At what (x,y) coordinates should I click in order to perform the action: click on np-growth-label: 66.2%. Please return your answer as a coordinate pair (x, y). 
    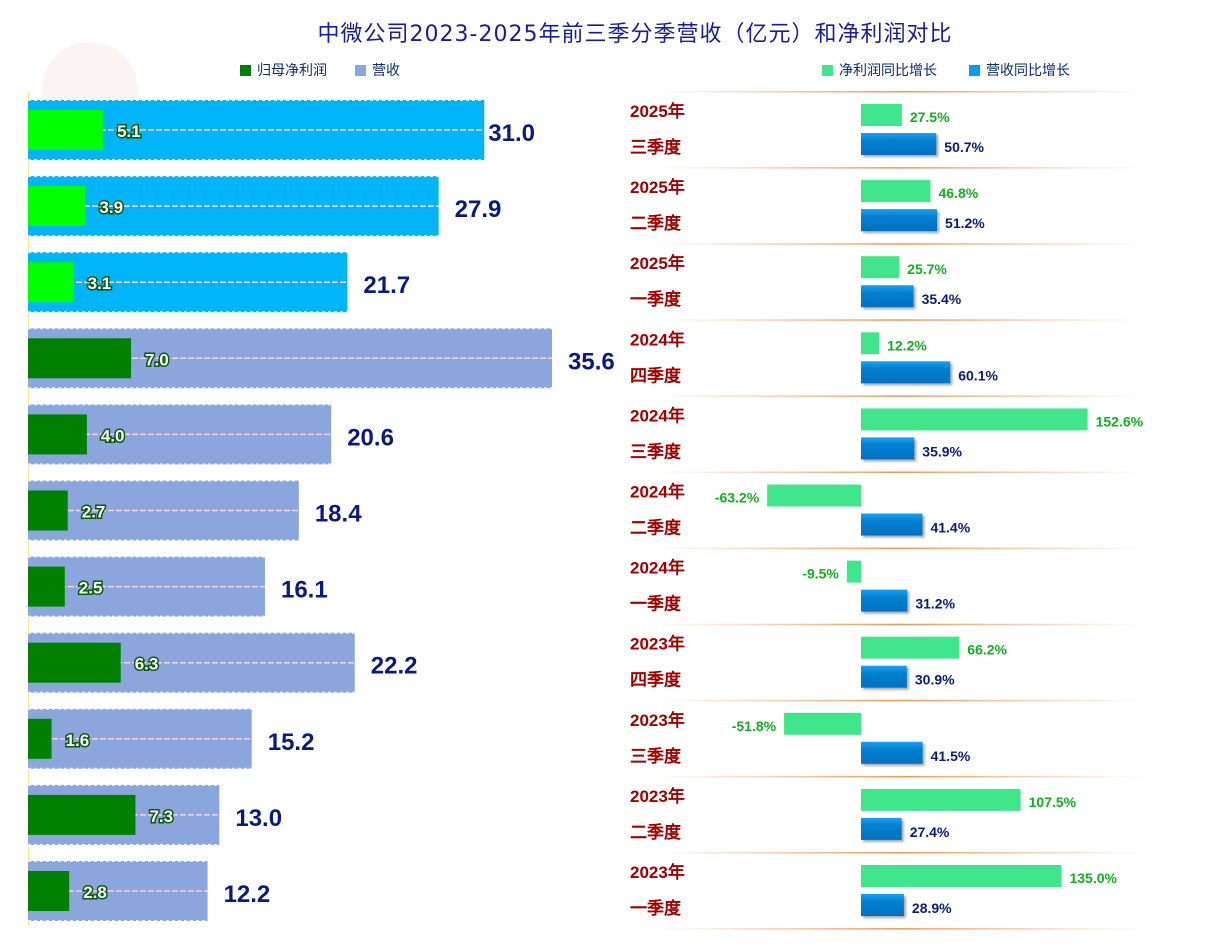
    Looking at the image, I should click on (987, 650).